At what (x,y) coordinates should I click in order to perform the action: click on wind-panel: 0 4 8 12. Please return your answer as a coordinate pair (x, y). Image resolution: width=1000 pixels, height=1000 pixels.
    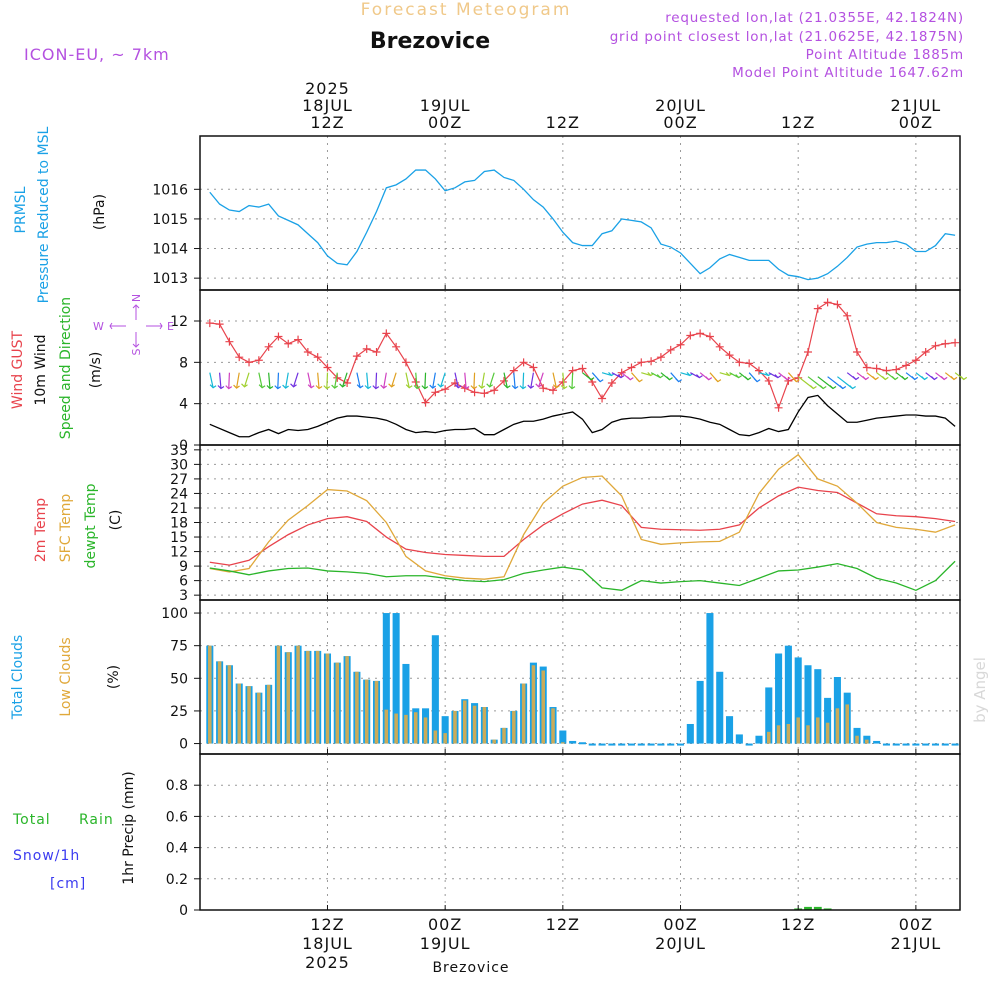
    Looking at the image, I should click on (569, 371).